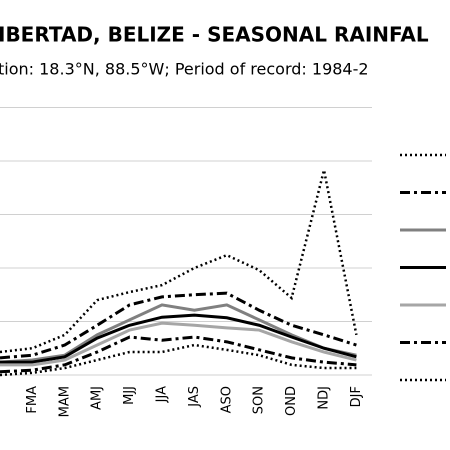  Describe the element at coordinates (291, 401) in the screenshot. I see `x-tick-label: OND` at that location.